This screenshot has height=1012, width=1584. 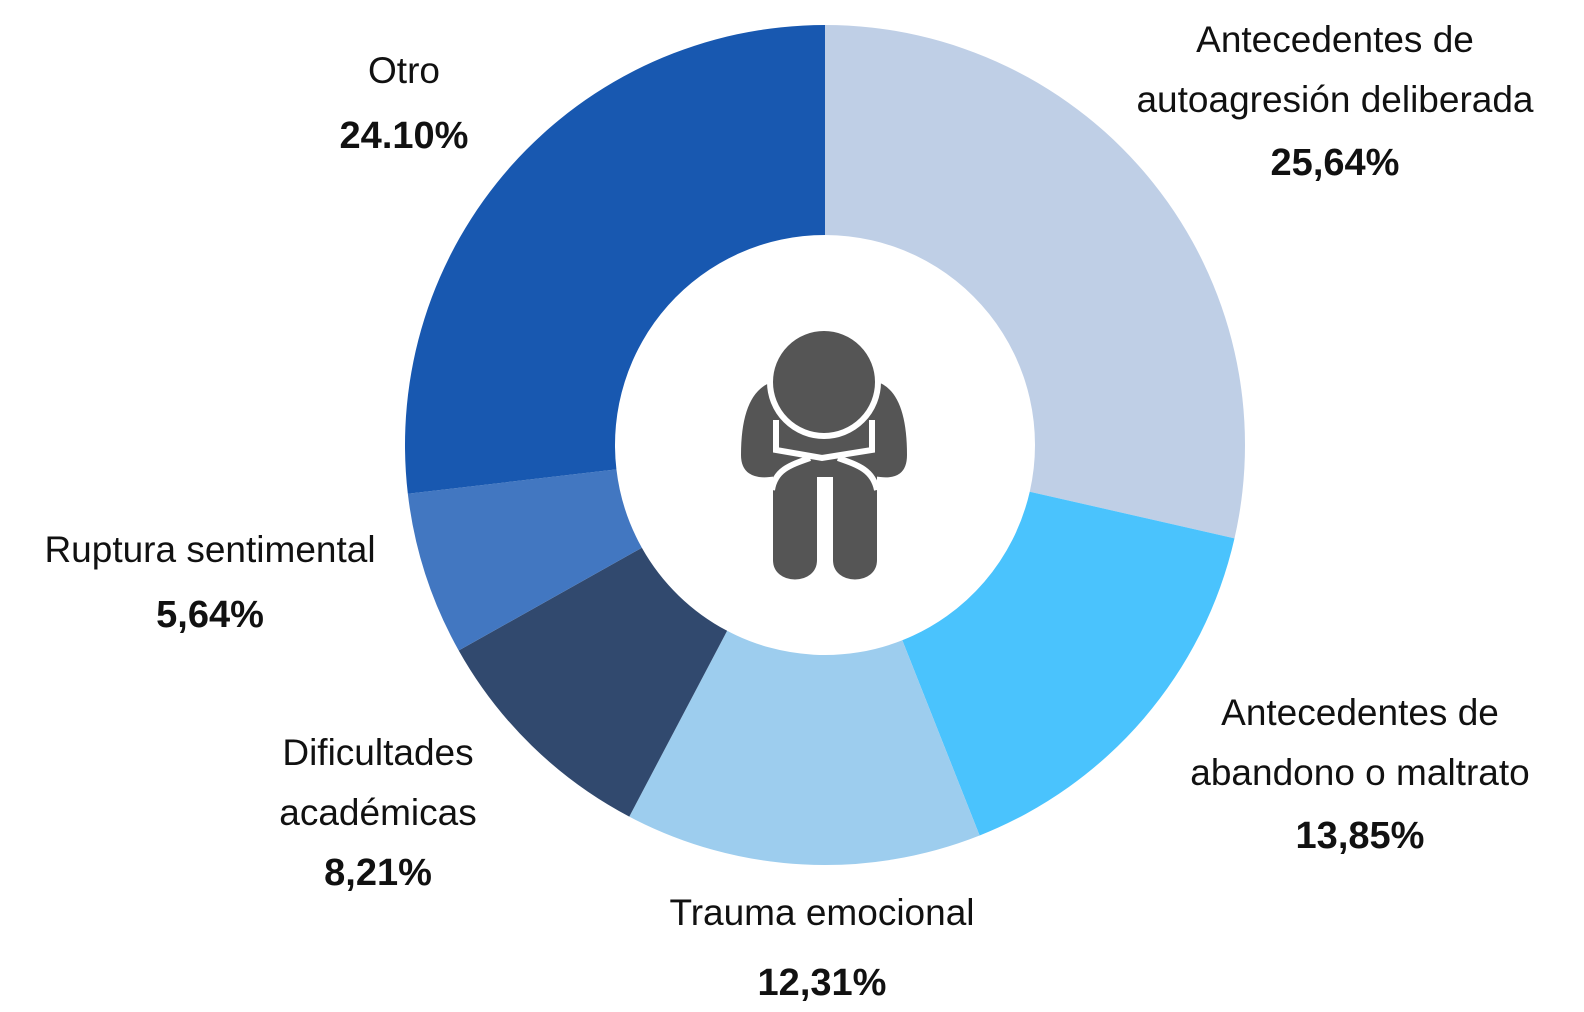 I want to click on category-label: Trauma emocional, so click(x=821, y=912).